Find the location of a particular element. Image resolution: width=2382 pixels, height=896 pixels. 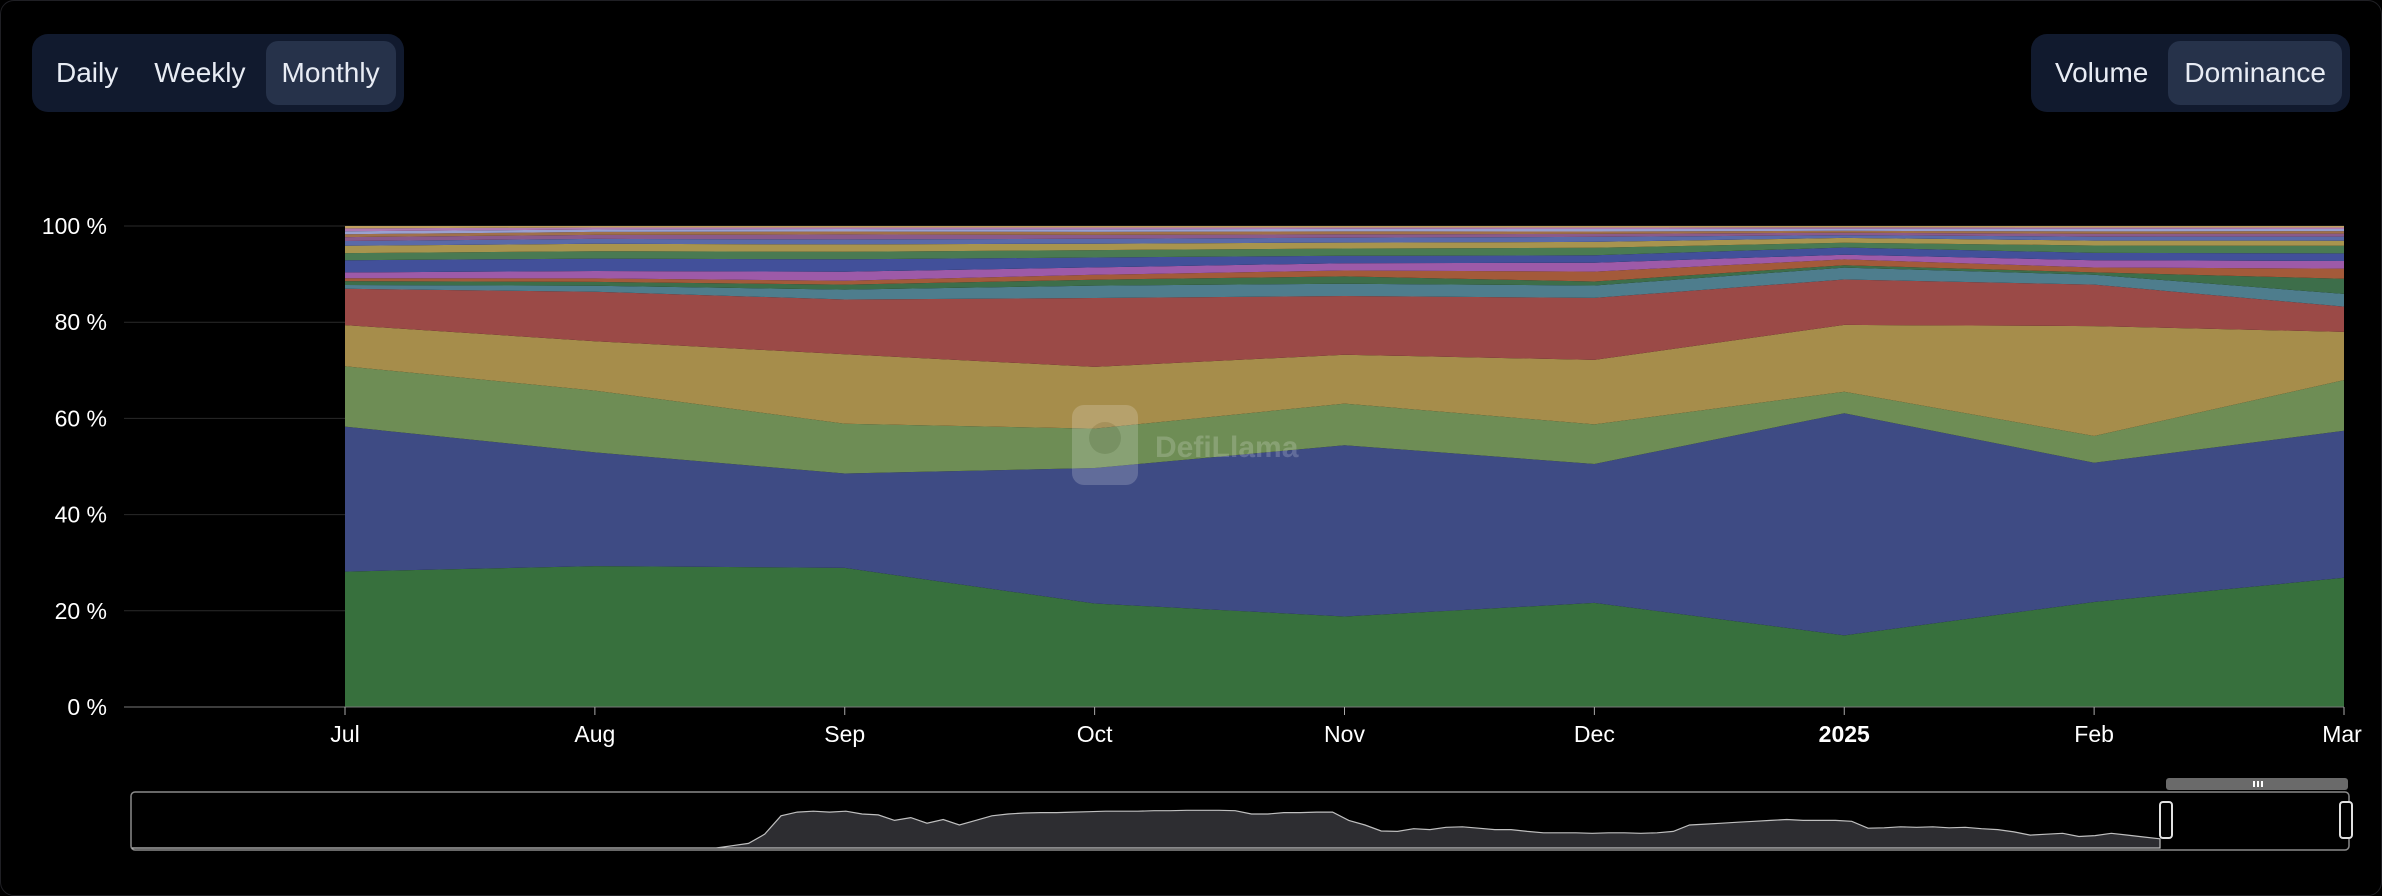

llama-logo-icon is located at coordinates (1105, 445).